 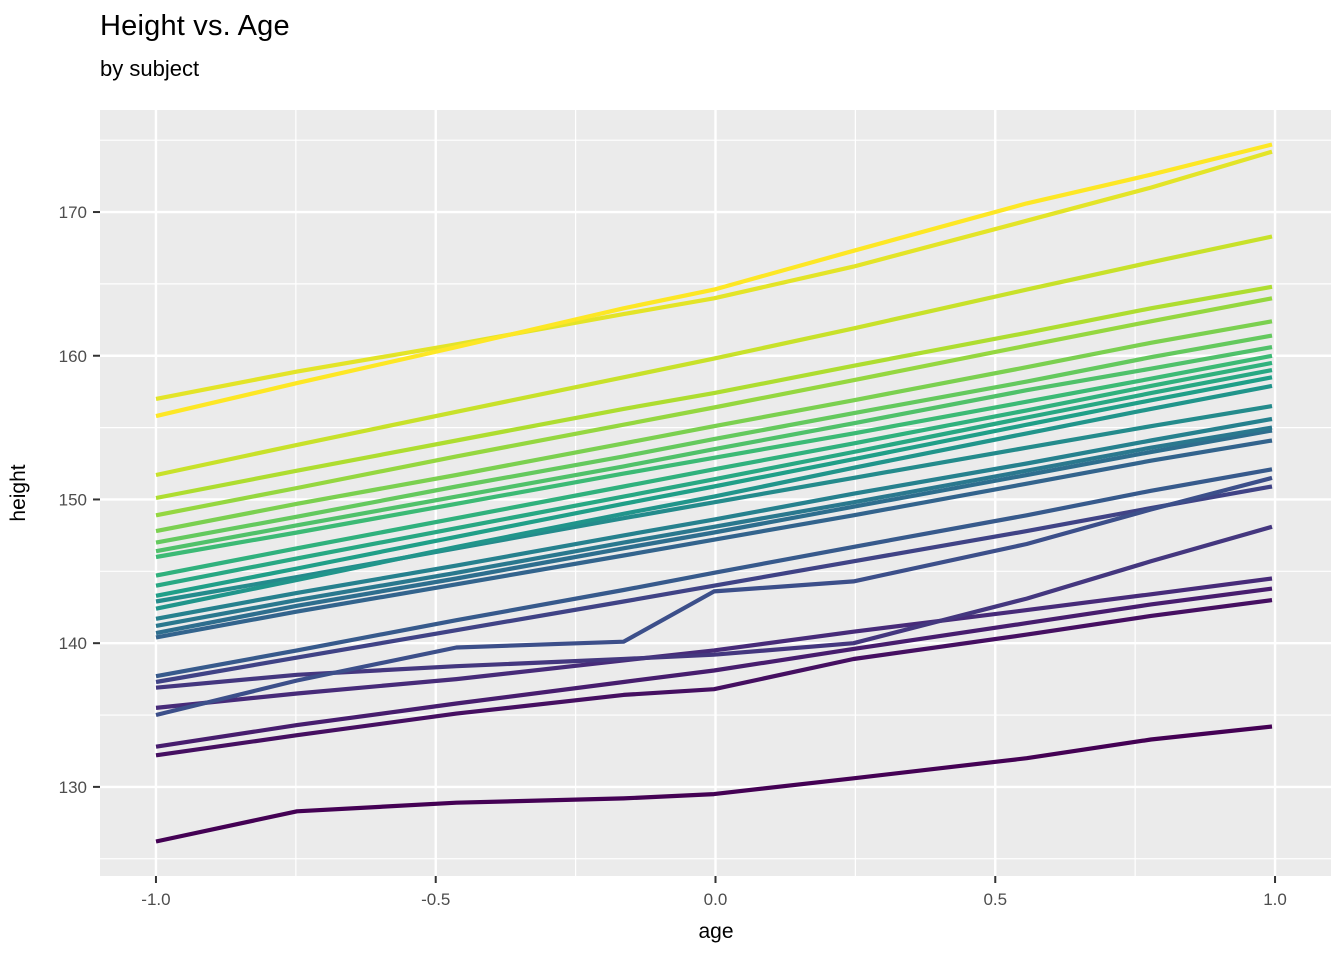 I want to click on plot-subtitle: by subject, so click(x=150, y=68).